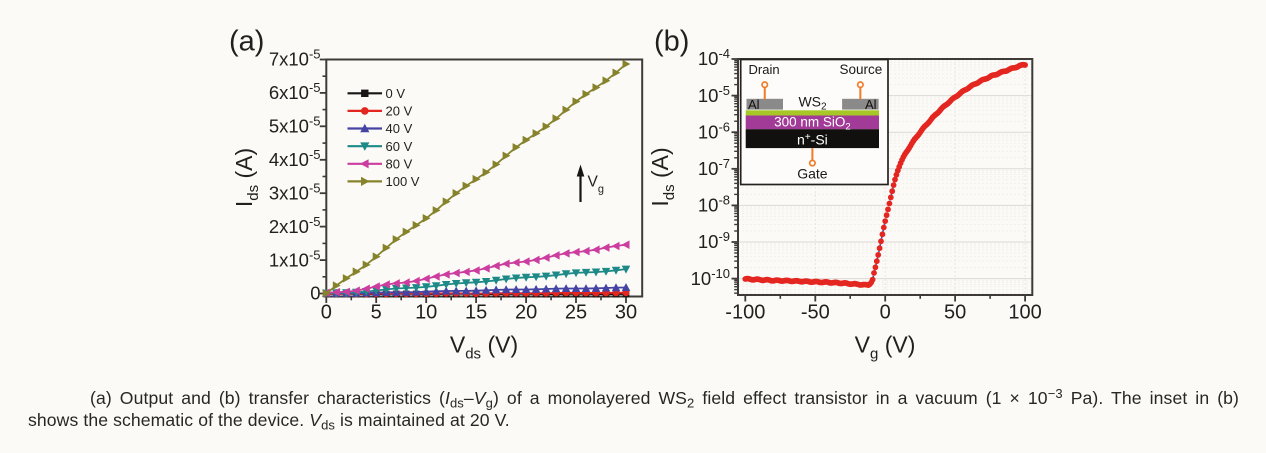  I want to click on svg-text: 10⁻¹⁰, so click(710, 277).